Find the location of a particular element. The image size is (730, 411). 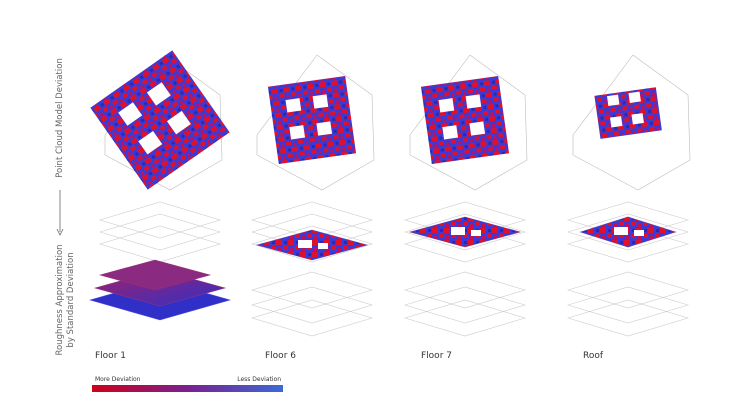

panel-label: Floor 1 is located at coordinates (110, 356).